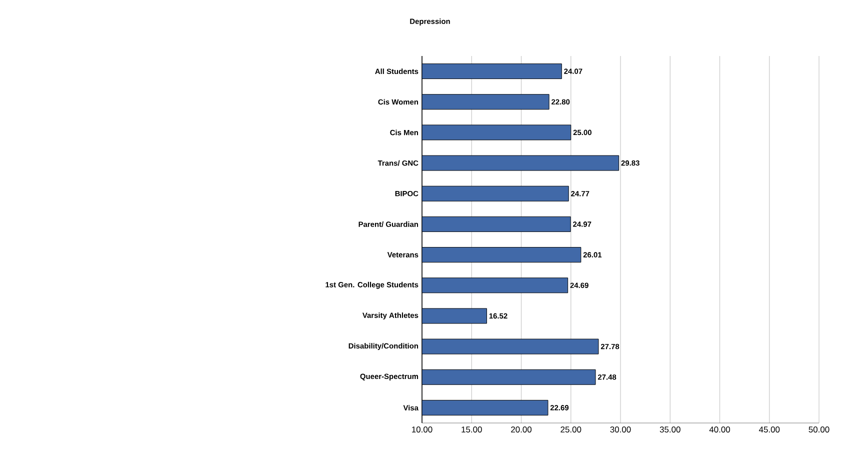 The height and width of the screenshot is (465, 851). What do you see at coordinates (620, 429) in the screenshot?
I see `x-tick-label: 30.00` at bounding box center [620, 429].